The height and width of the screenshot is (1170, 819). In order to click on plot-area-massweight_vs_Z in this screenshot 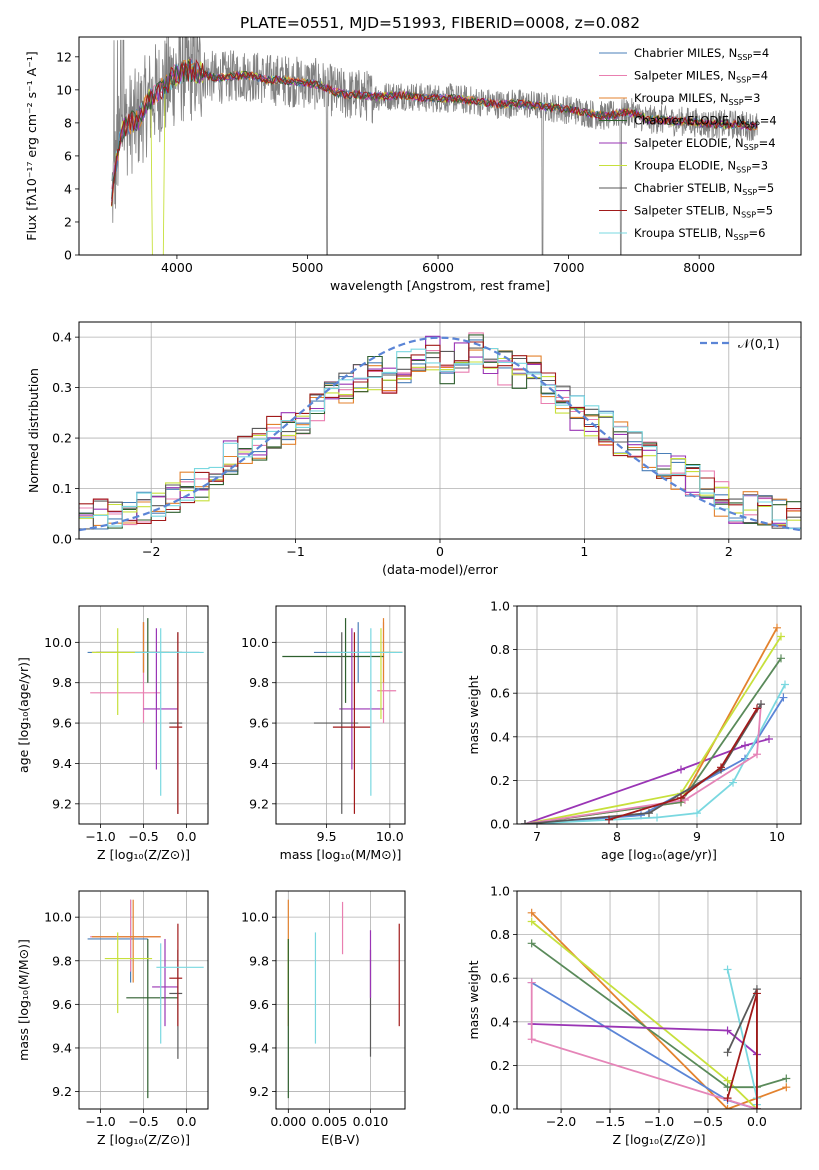, I will do `click(659, 1008)`.